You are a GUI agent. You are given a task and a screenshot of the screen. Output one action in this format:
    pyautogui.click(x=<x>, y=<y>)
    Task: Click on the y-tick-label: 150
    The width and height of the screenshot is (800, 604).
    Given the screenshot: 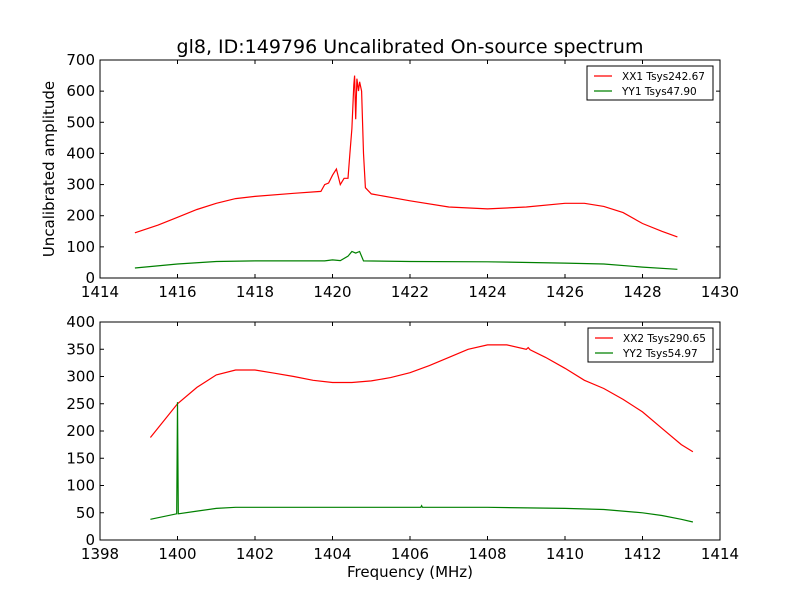 What is the action you would take?
    pyautogui.click(x=80, y=458)
    